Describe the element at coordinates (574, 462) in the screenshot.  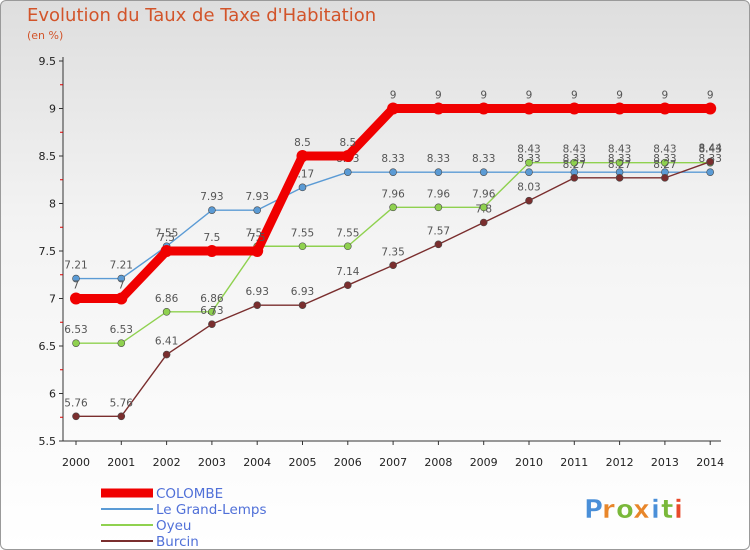
I see `x-tick-label: 2011` at that location.